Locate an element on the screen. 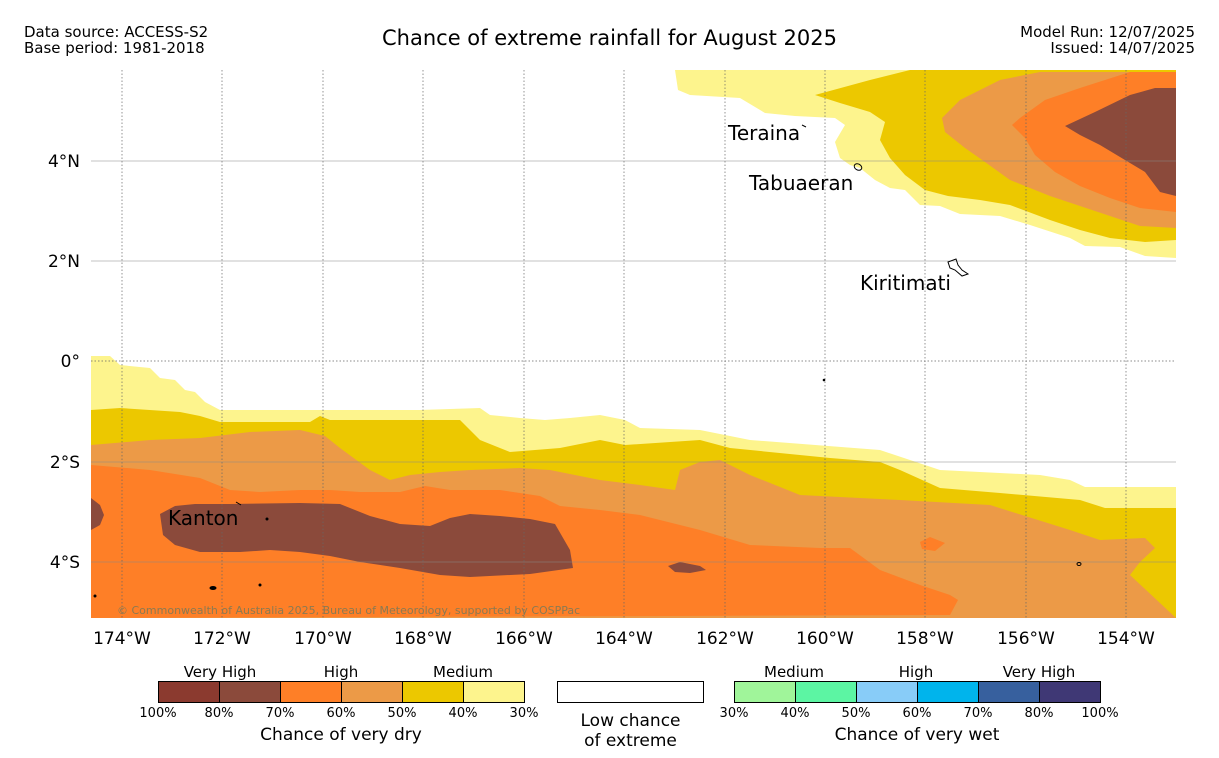 The height and width of the screenshot is (758, 1219). legend-wet-group-medium: Medium is located at coordinates (794, 672).